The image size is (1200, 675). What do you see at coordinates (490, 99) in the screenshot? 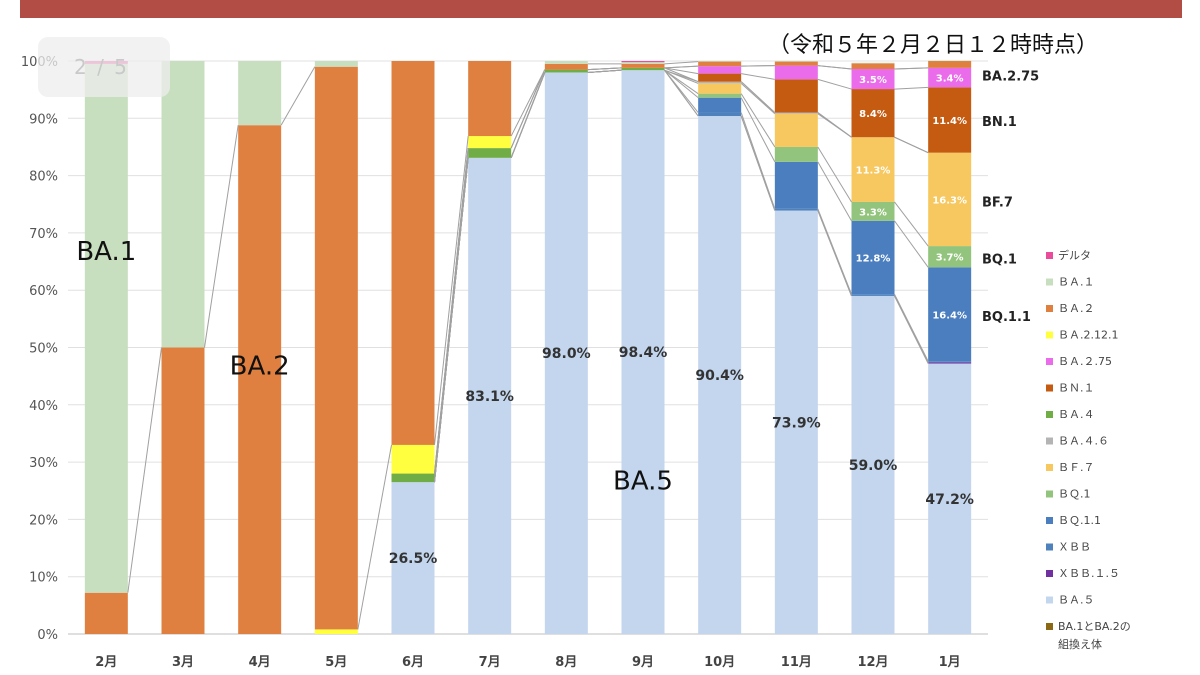
I see `bar-ｂａ-２-7月` at bounding box center [490, 99].